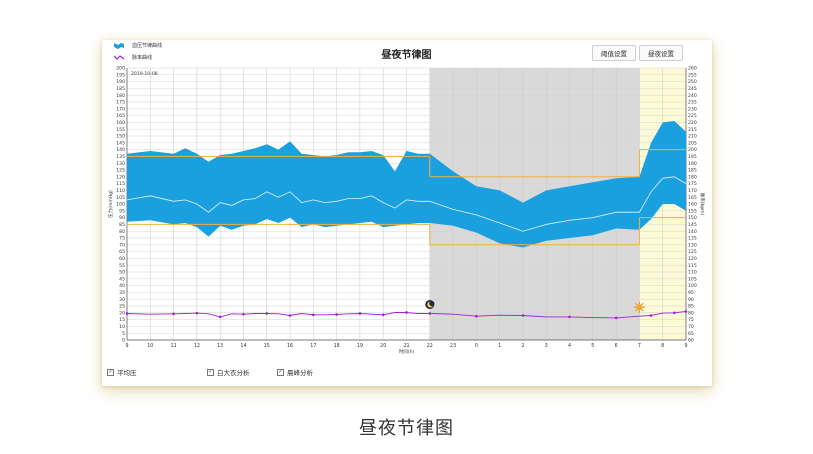  I want to click on y-left-tick-label: 190, so click(120, 82).